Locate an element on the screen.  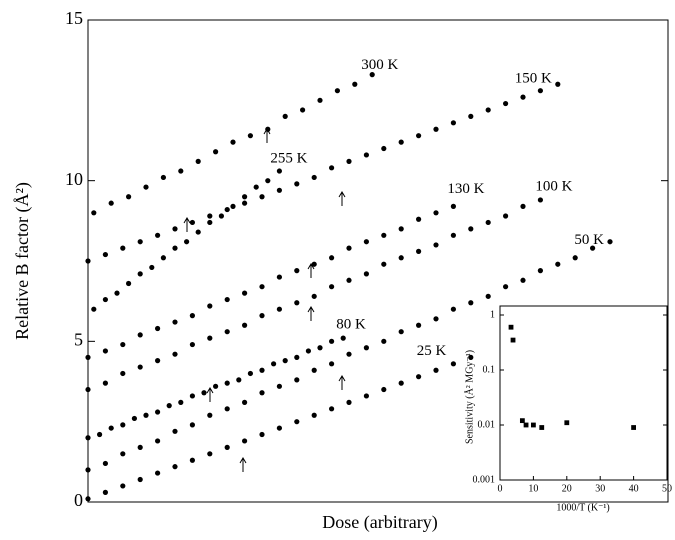
x-tick-label: 40 is located at coordinates (634, 488).